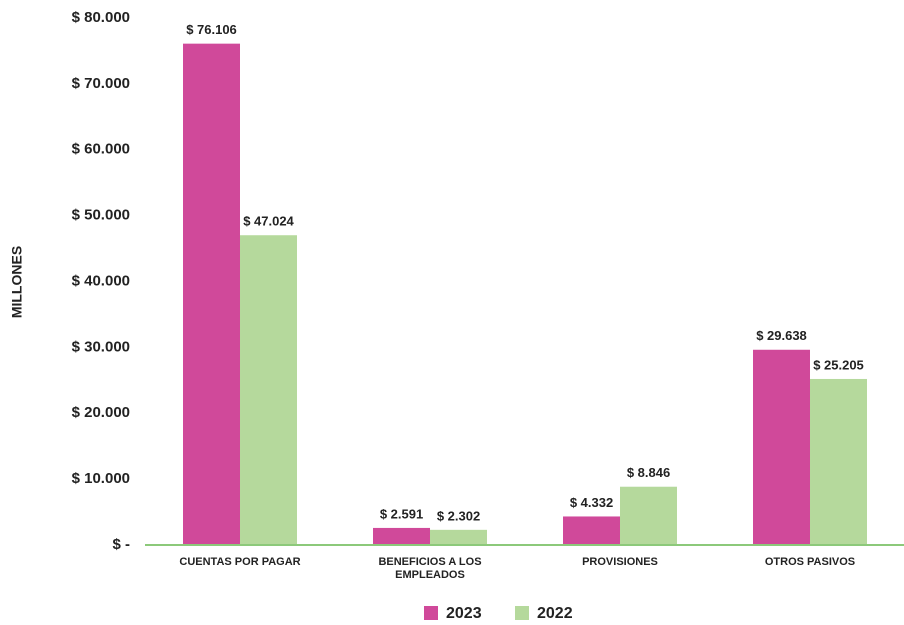 Image resolution: width=904 pixels, height=625 pixels. Describe the element at coordinates (121, 544) in the screenshot. I see `y-tick-label: $ -` at that location.